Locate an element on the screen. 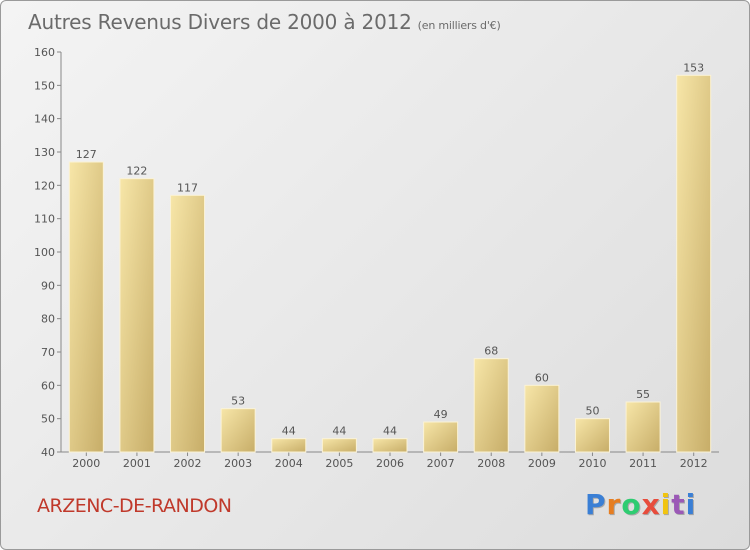  x-tick-label: 2012 is located at coordinates (694, 463).